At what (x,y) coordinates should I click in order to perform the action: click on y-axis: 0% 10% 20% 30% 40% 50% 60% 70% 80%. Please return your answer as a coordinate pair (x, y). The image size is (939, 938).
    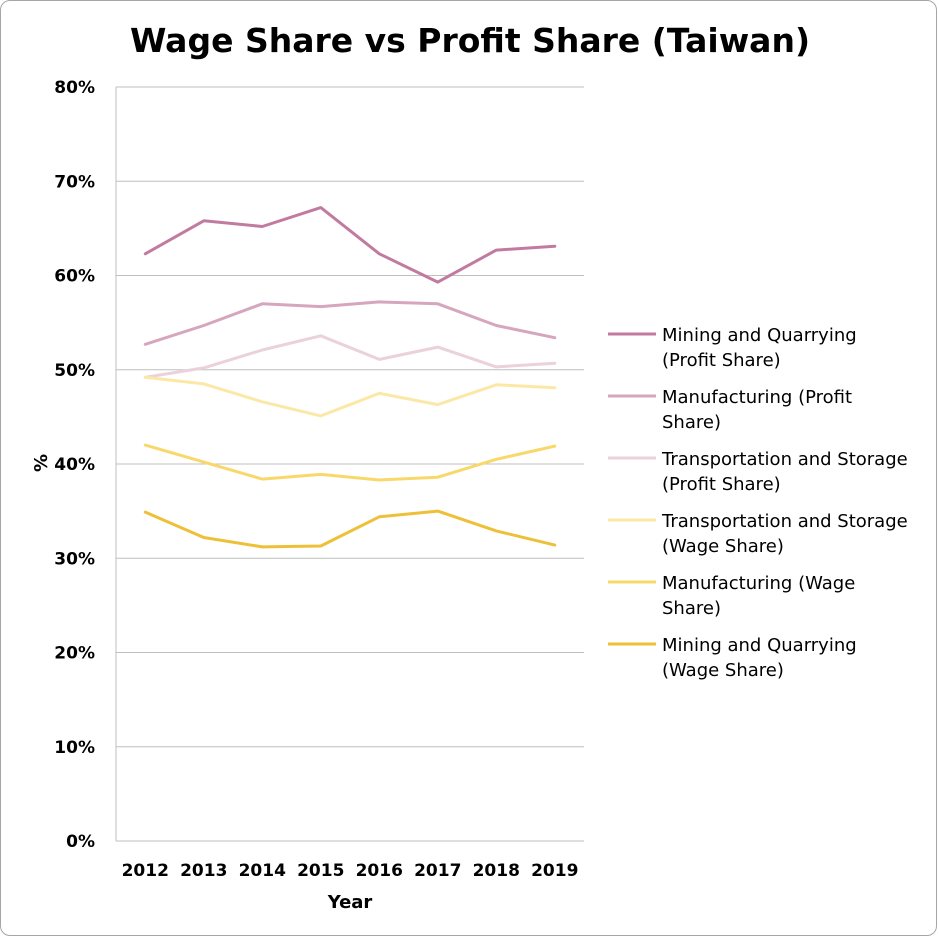
    Looking at the image, I should click on (85, 465).